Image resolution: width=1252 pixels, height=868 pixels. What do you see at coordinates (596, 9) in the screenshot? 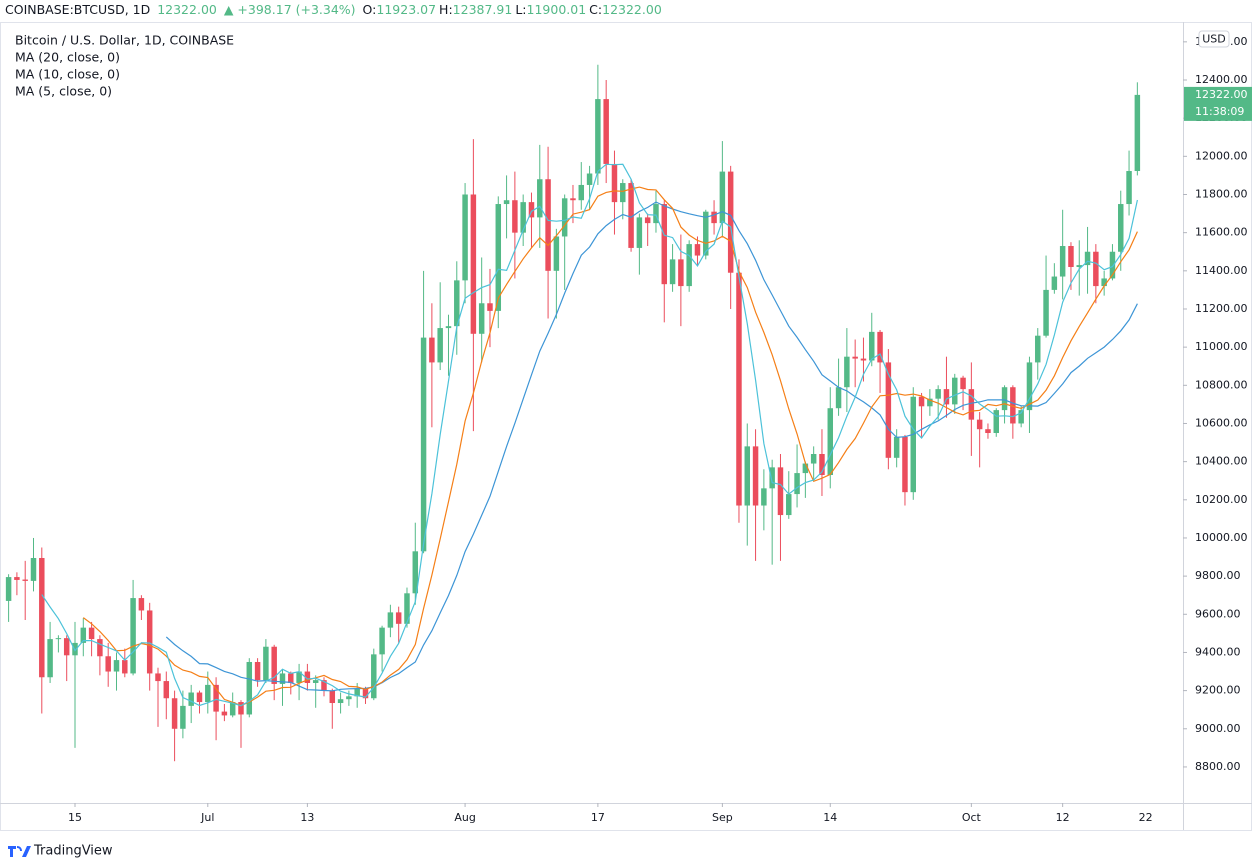
I see `ohlc-label: C:` at bounding box center [596, 9].